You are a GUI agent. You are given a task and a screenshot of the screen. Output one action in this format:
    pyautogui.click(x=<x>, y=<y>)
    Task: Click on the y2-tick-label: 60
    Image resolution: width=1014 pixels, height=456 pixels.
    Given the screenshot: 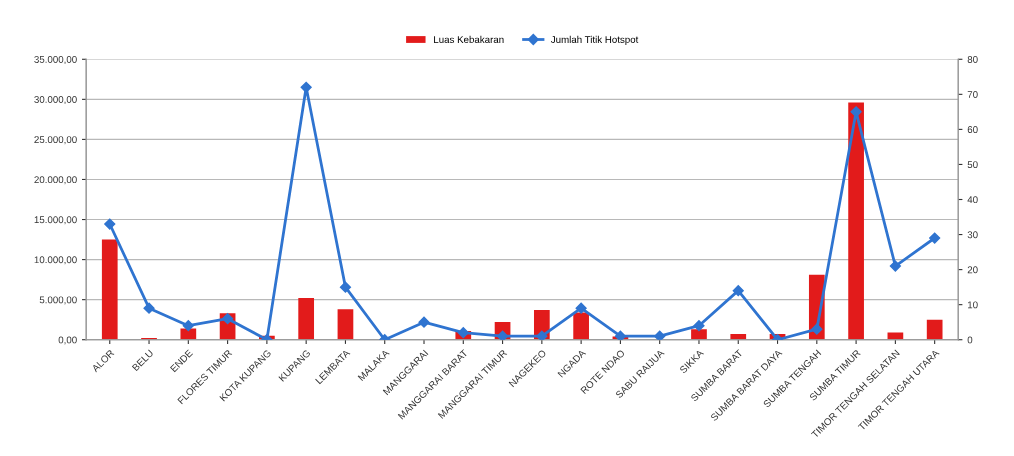 What is the action you would take?
    pyautogui.click(x=972, y=130)
    